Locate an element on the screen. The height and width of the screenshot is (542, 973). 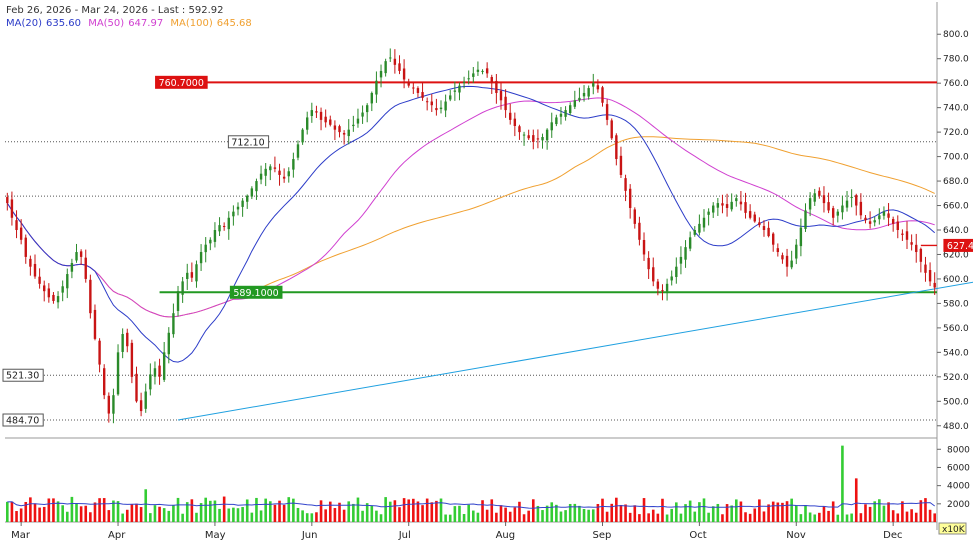
resistance-label-text: 760.7000 is located at coordinates (181, 83).